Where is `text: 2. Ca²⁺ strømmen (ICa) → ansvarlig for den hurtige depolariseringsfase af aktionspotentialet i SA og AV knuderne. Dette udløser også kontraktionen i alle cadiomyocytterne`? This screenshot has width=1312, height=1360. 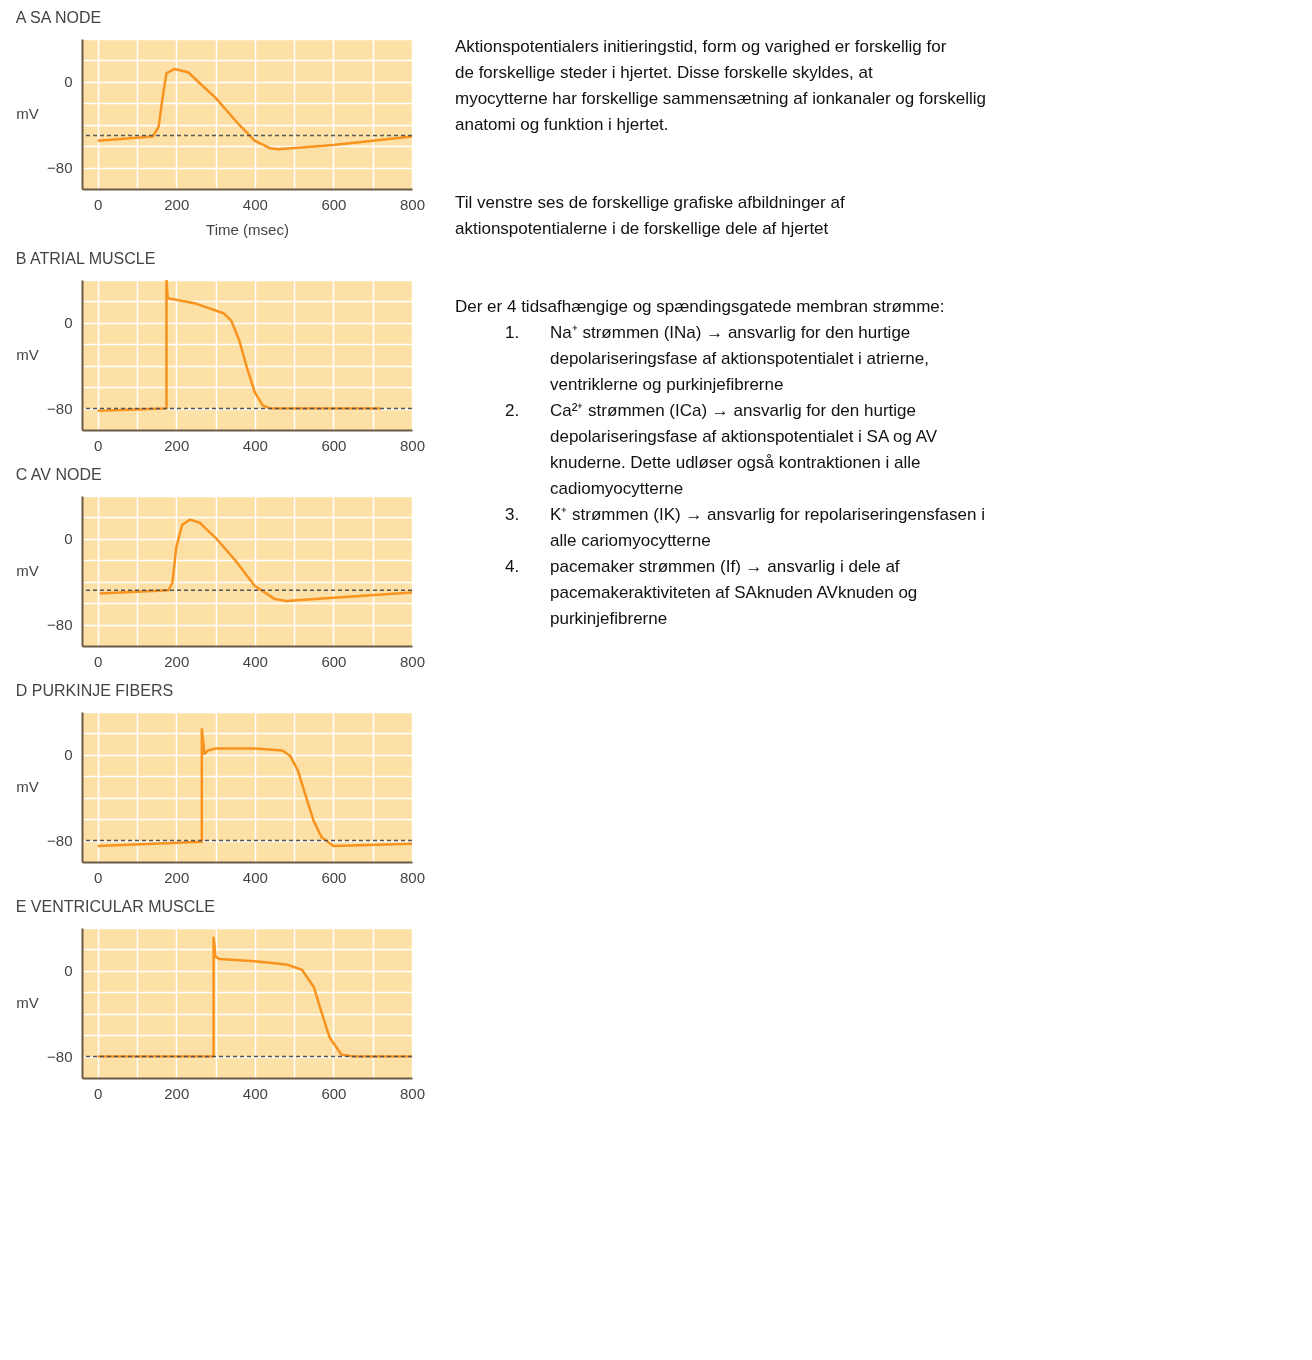
text: 2. Ca²⁺ strømmen (ICa) → ansvarlig for den hurtige depolariseringsfase af aktionspotentialet i SA og AV knuderne. Dette udløser også kontraktionen i alle cadiomyocytterne is located at coordinates (721, 449).